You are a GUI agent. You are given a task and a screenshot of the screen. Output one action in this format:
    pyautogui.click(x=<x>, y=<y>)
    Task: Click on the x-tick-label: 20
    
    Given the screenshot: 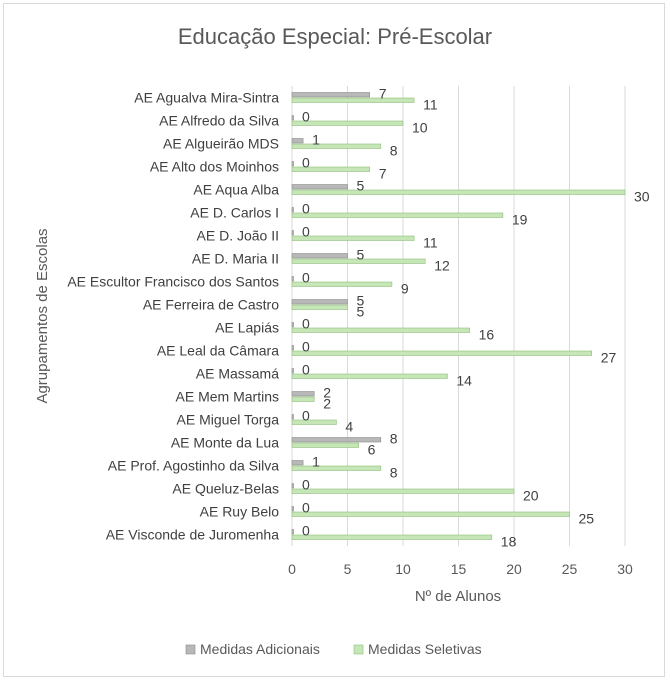 What is the action you would take?
    pyautogui.click(x=514, y=569)
    